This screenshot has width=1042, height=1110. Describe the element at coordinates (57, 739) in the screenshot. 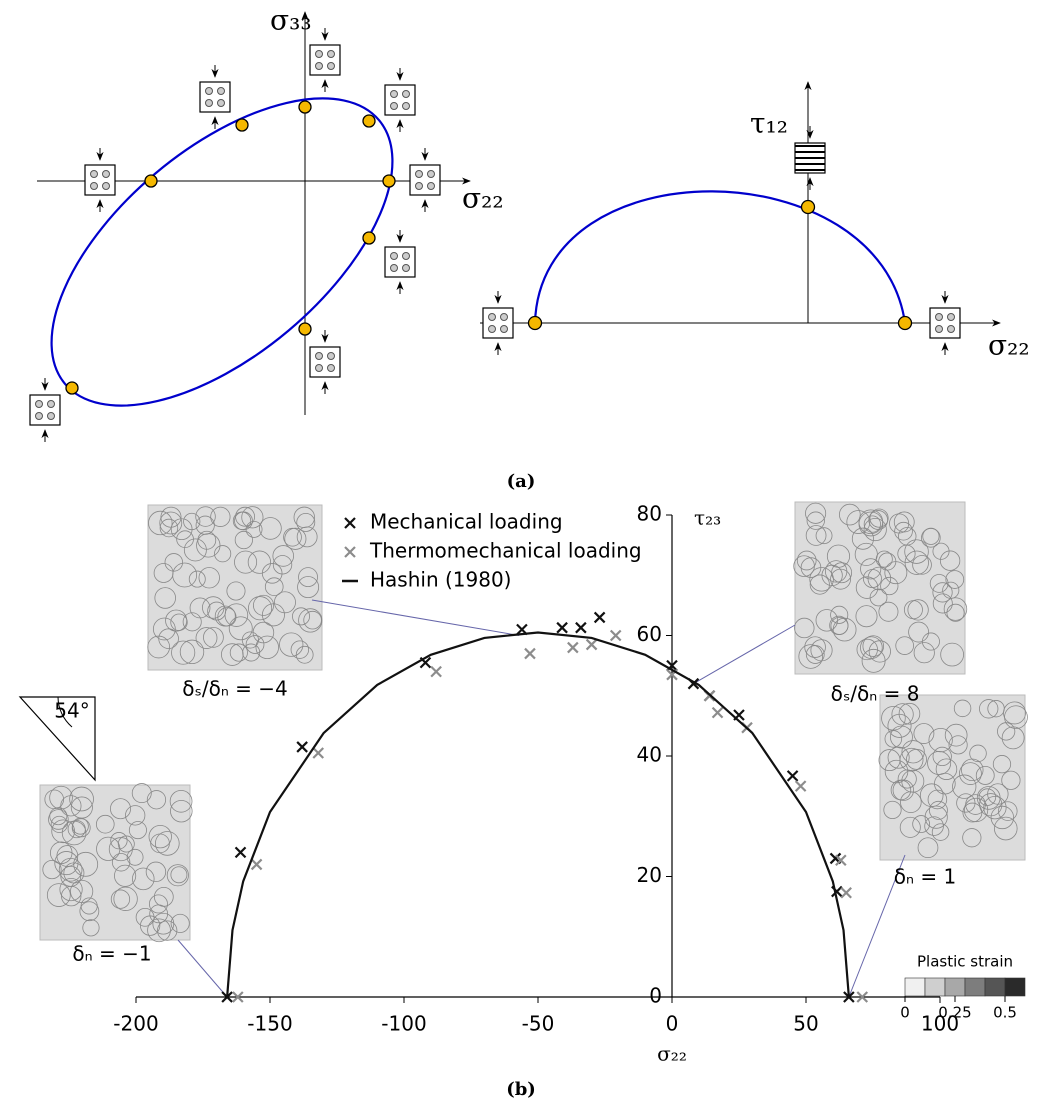

I see `angle-marker` at that location.